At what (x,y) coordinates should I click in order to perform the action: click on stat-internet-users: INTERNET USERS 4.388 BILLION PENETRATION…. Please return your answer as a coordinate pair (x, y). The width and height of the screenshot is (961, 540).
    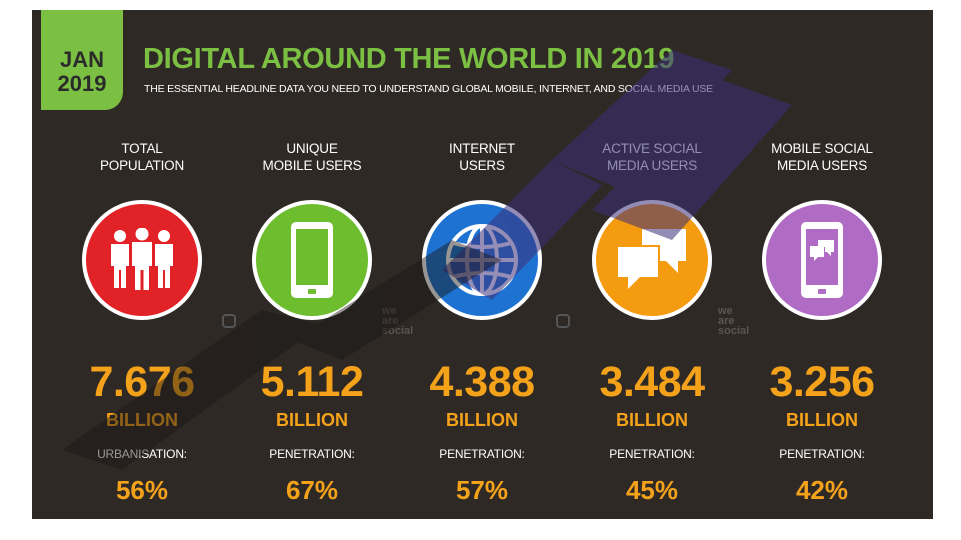
    Looking at the image, I should click on (482, 323).